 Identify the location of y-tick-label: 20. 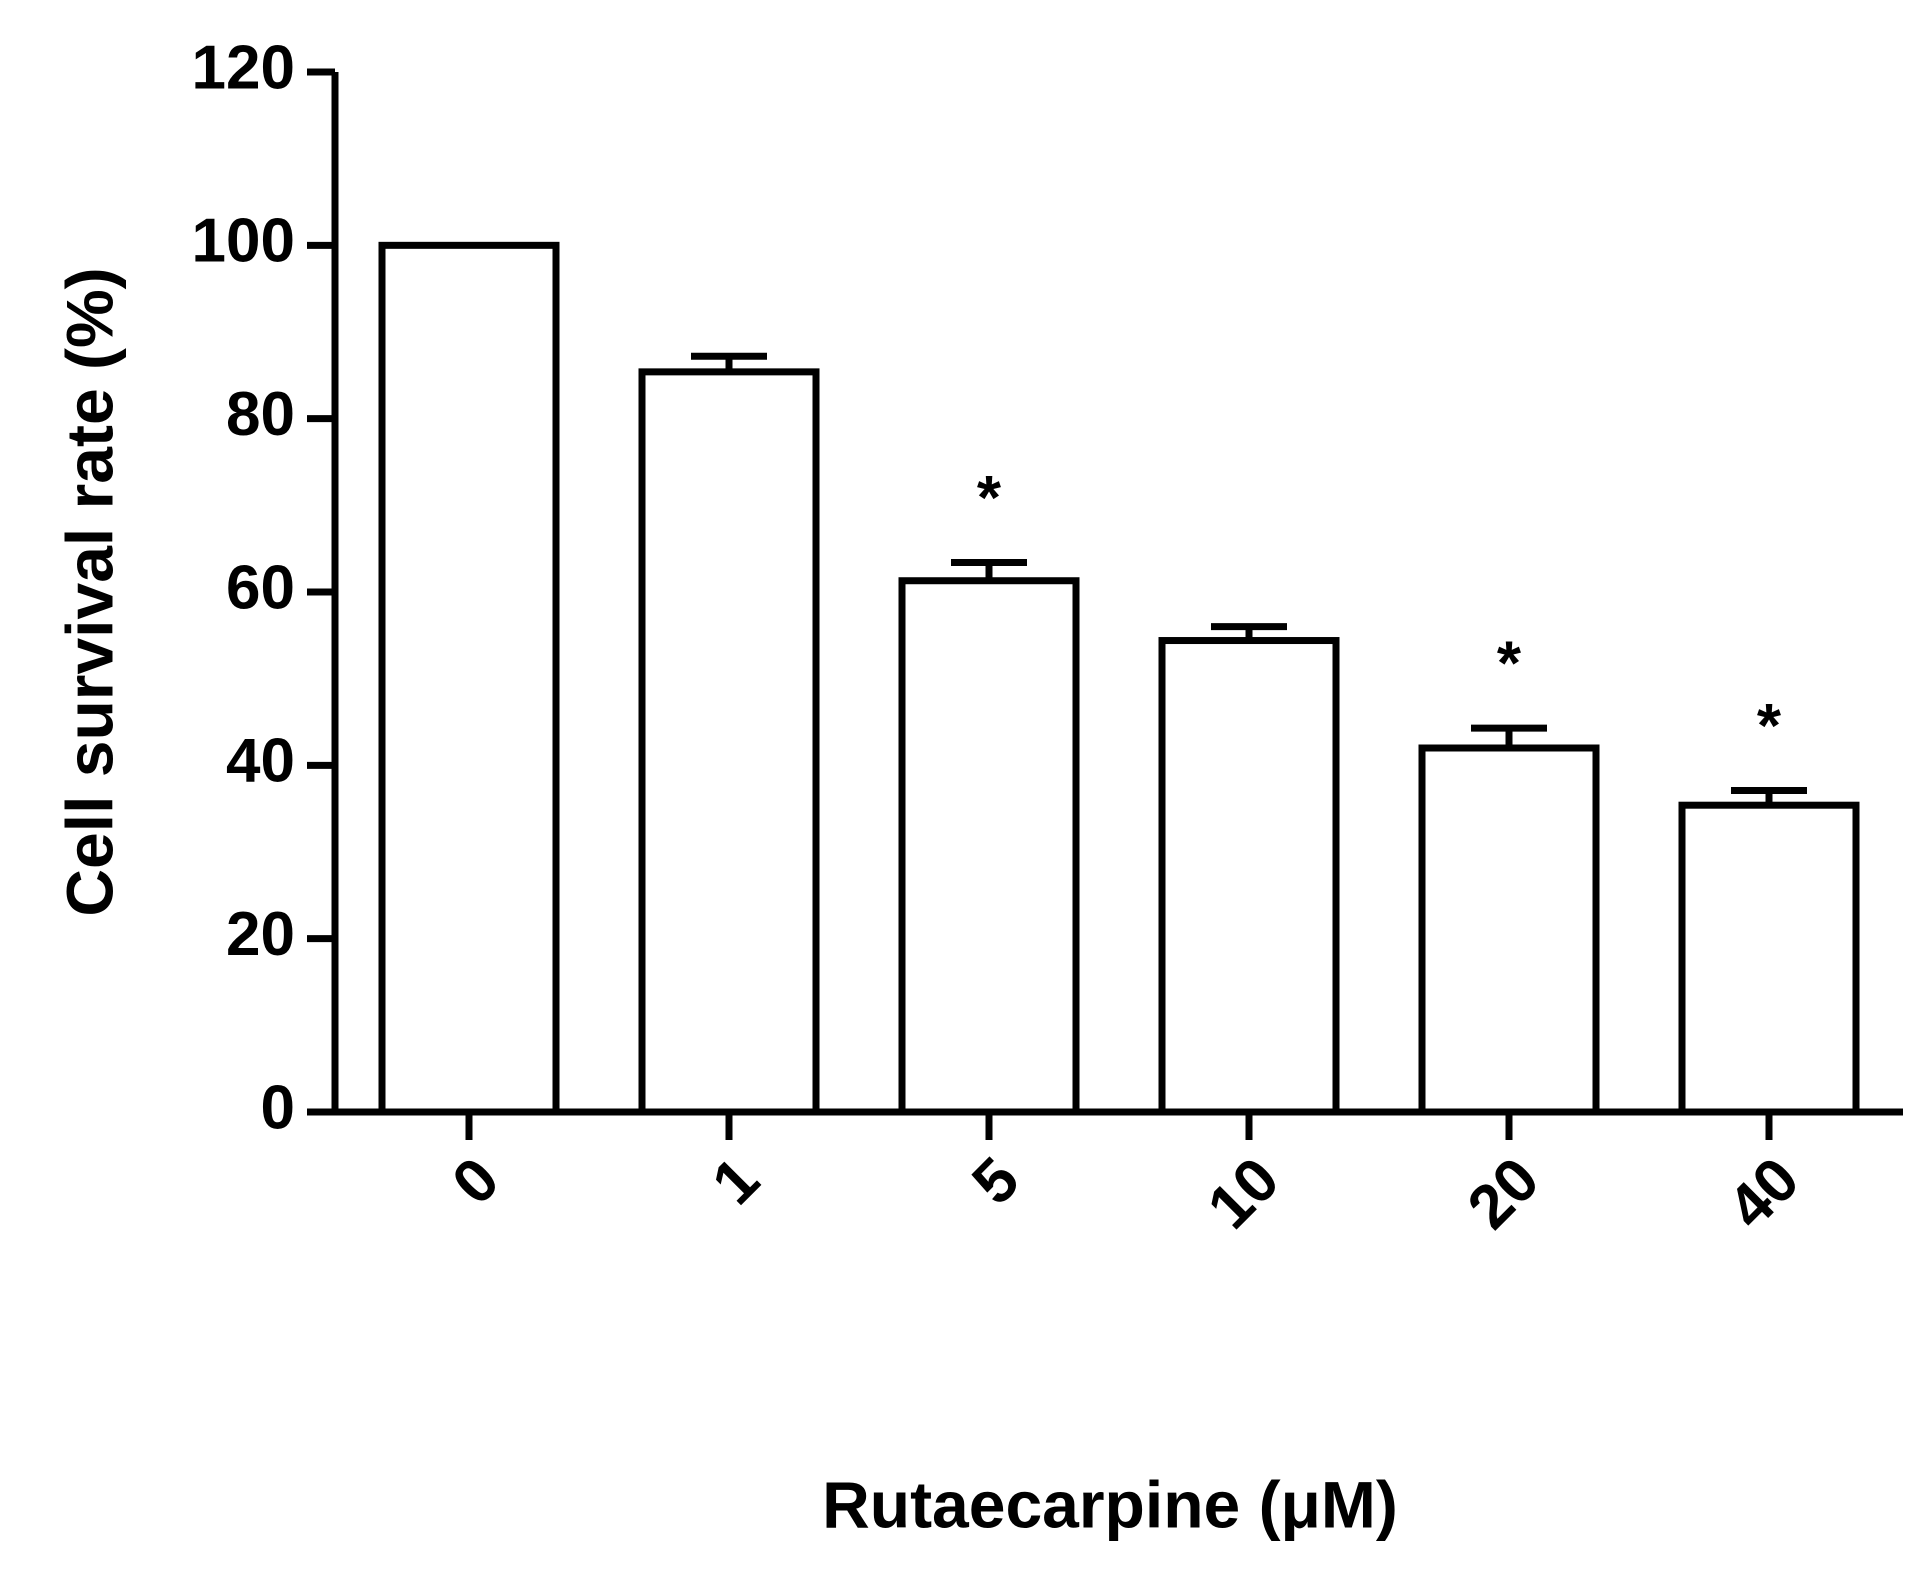
(260, 934).